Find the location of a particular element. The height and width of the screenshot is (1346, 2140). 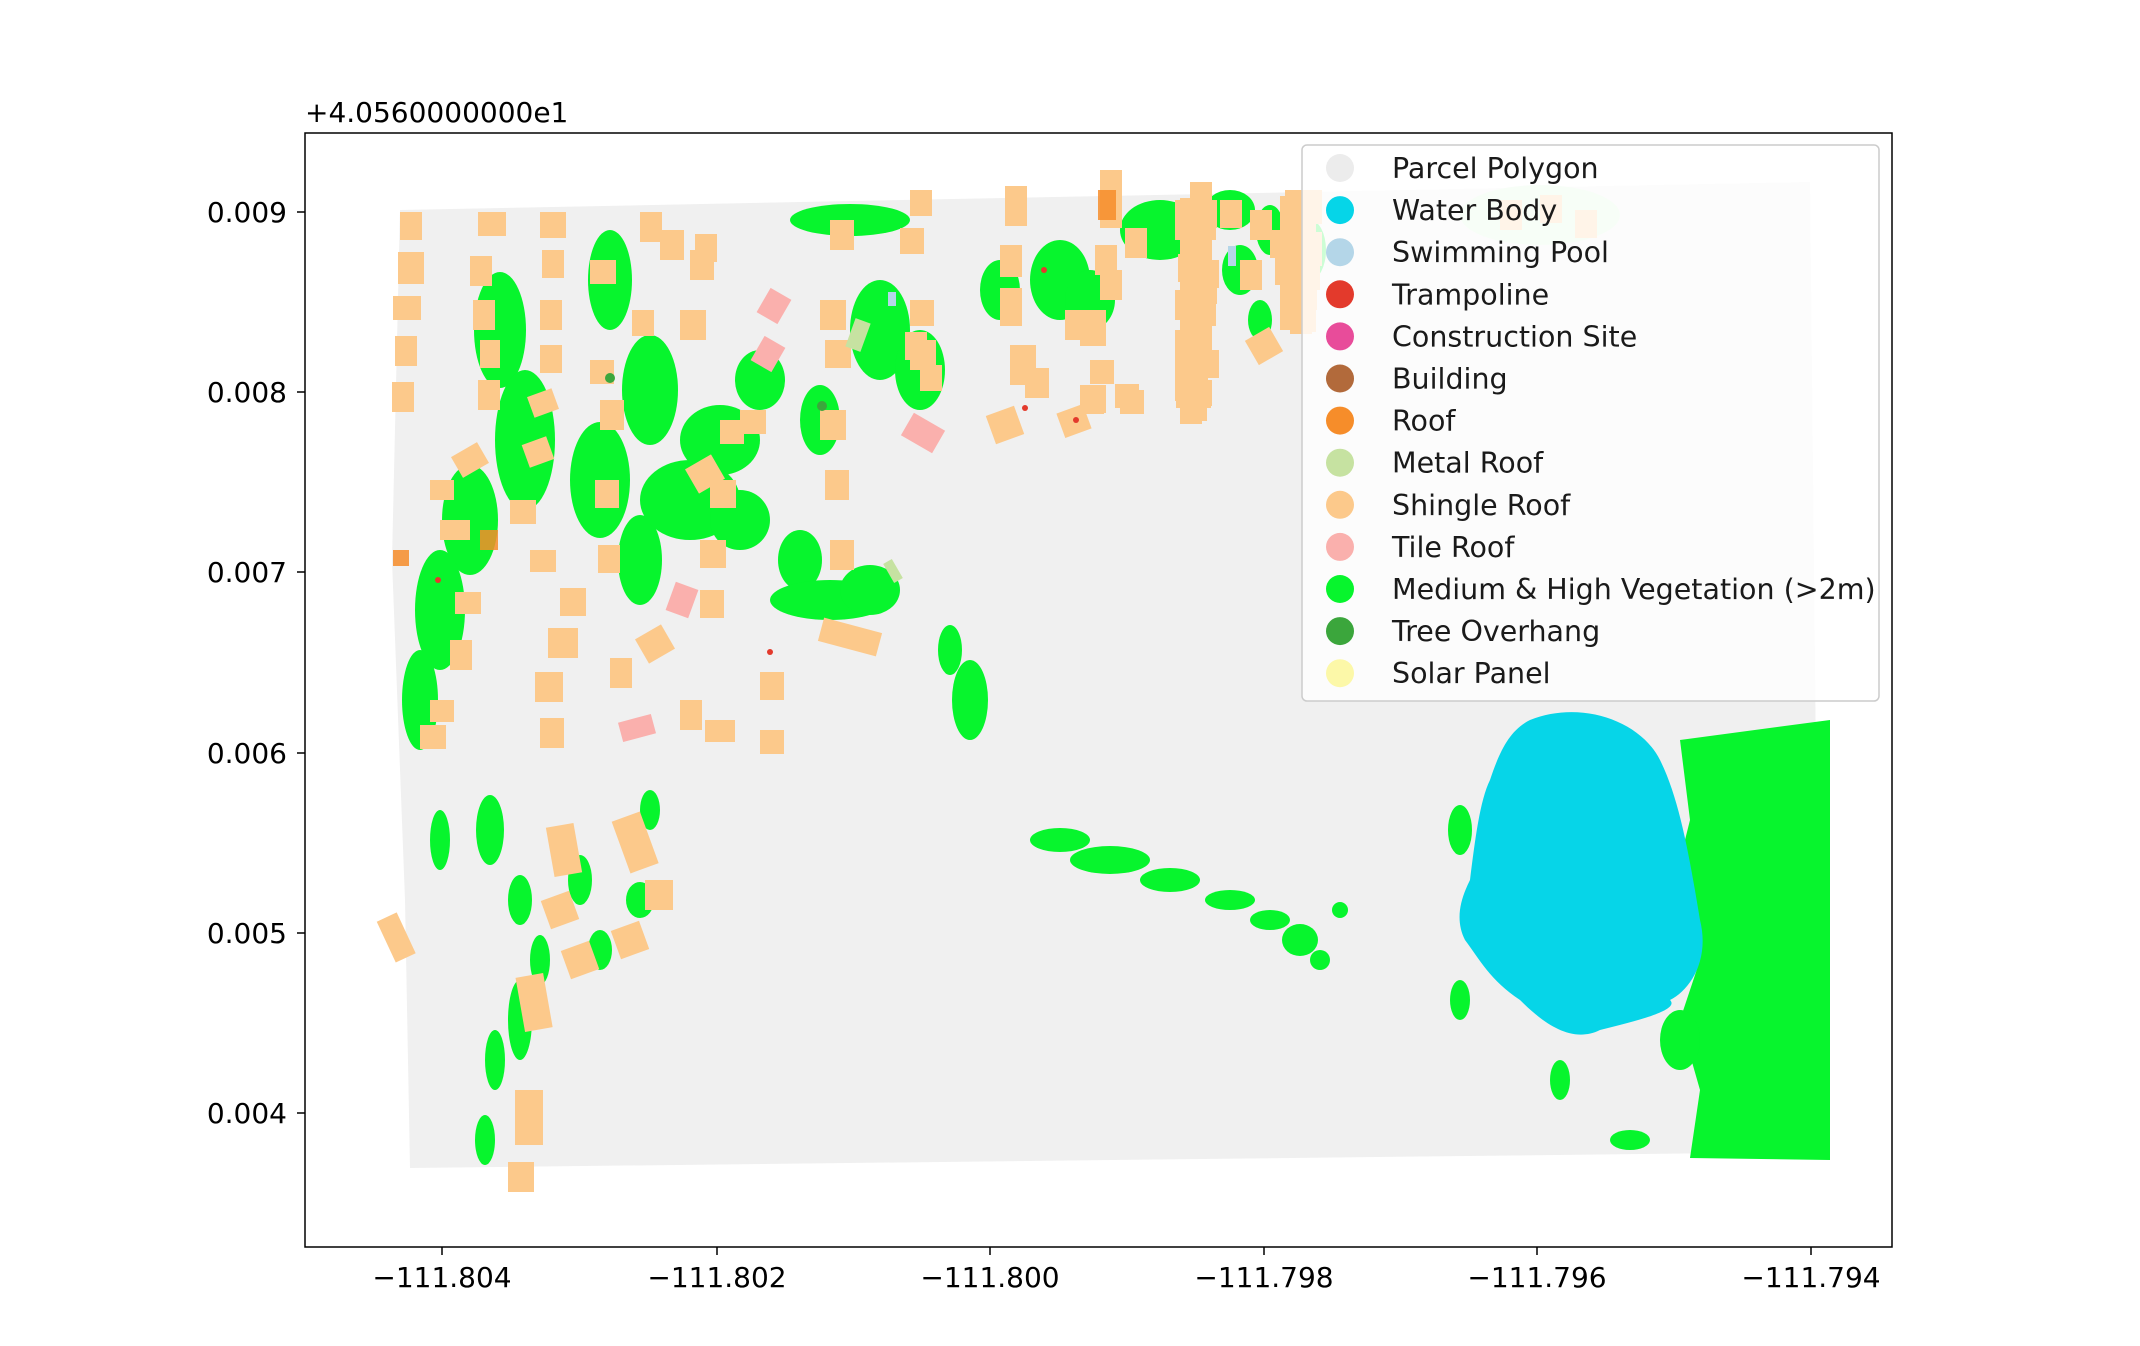

legend-label: Building is located at coordinates (1450, 379).